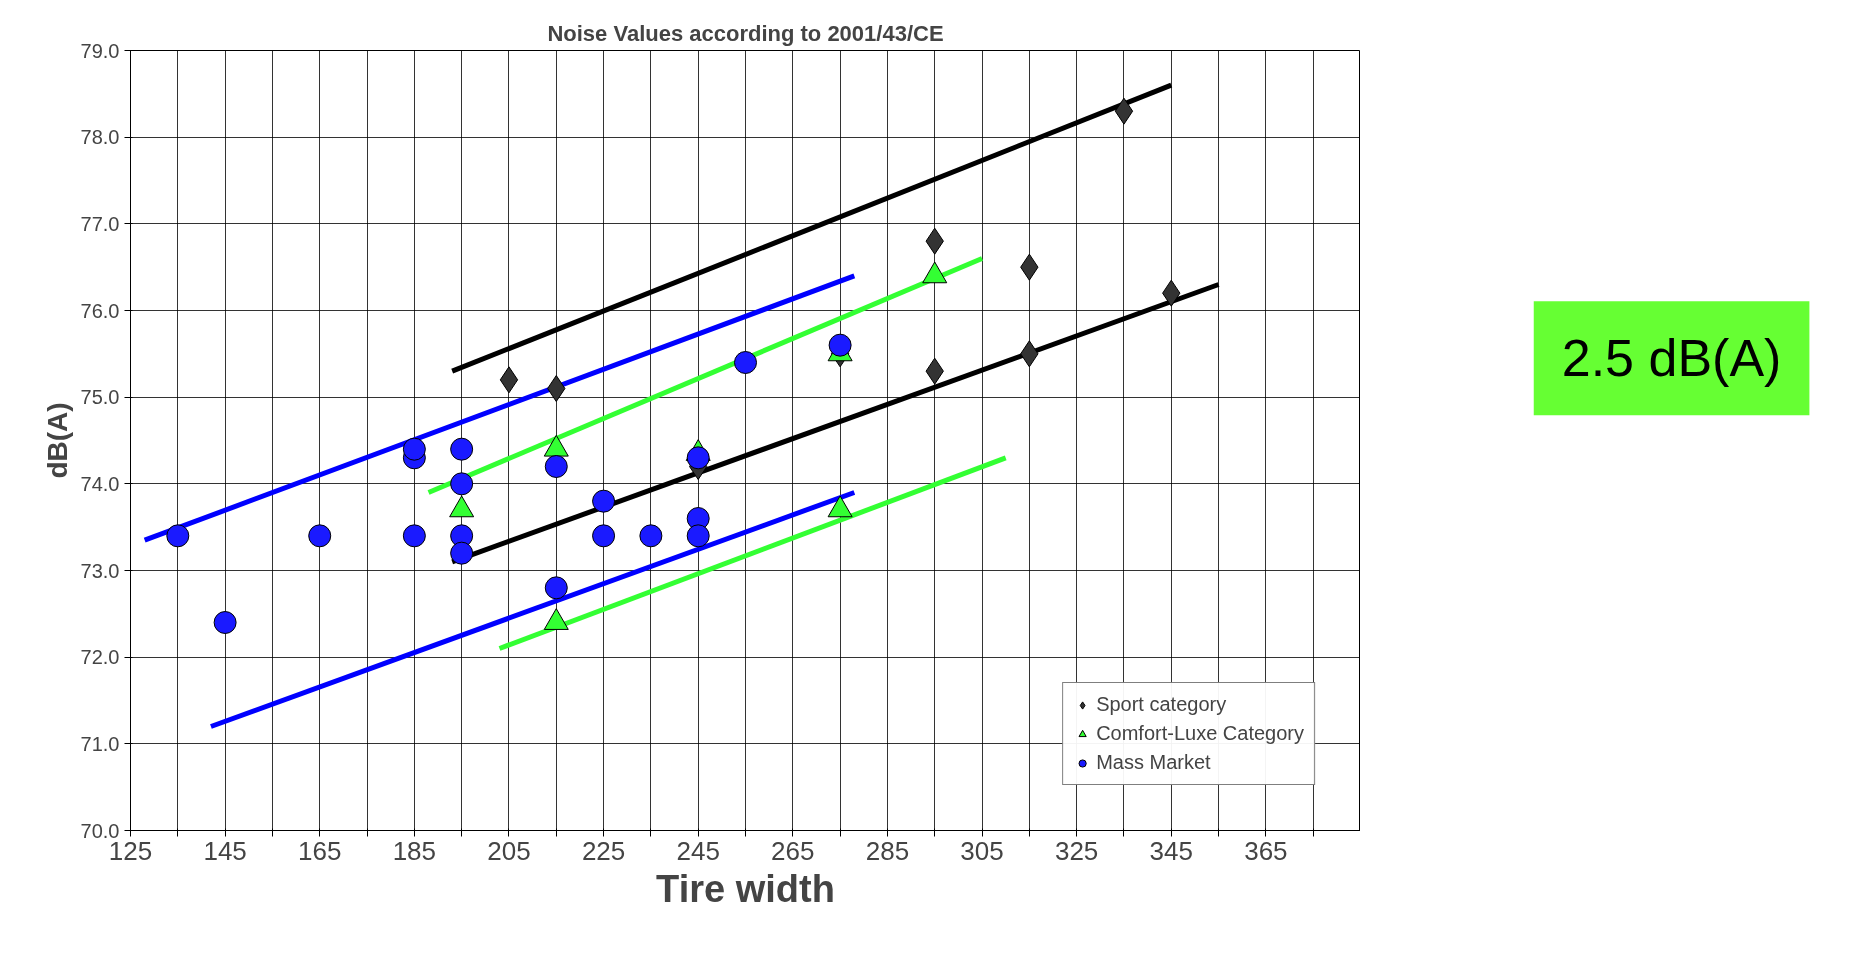  Describe the element at coordinates (100, 137) in the screenshot. I see `y-tick-label: 78.0` at that location.